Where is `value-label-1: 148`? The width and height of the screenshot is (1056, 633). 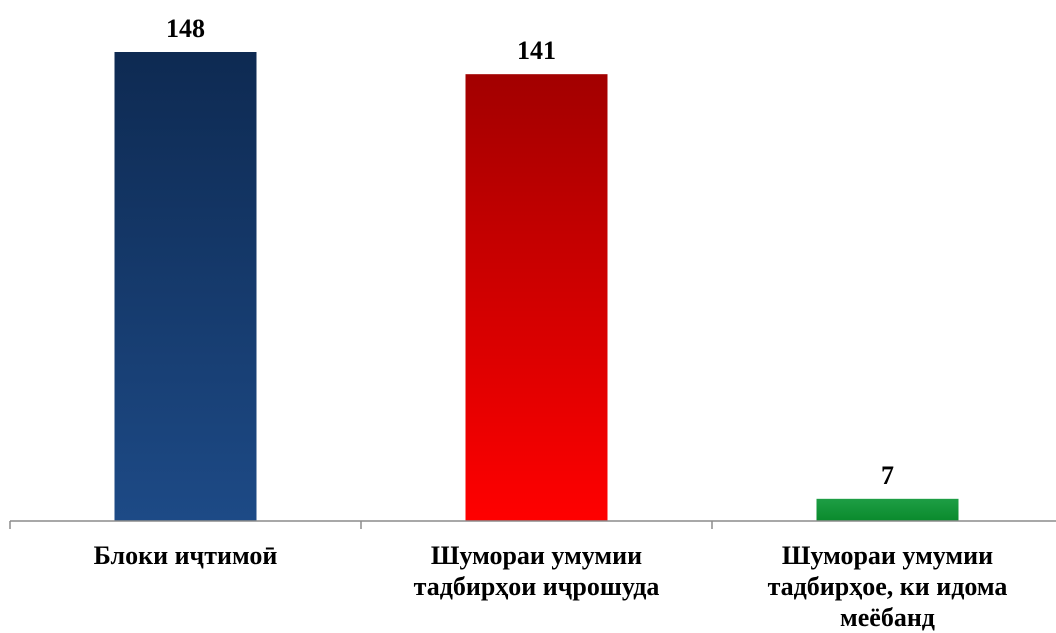 value-label-1: 148 is located at coordinates (185, 28).